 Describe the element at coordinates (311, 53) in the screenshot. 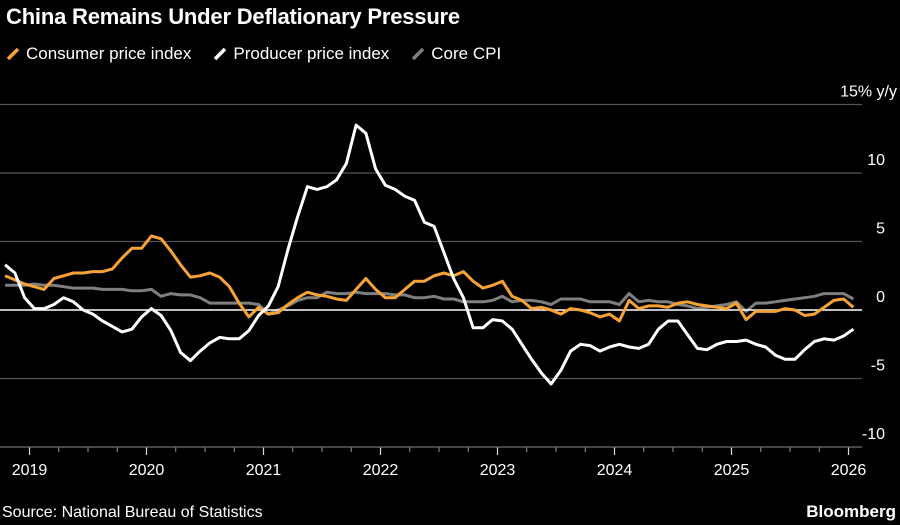

I see `legend-label: Producer price index` at that location.